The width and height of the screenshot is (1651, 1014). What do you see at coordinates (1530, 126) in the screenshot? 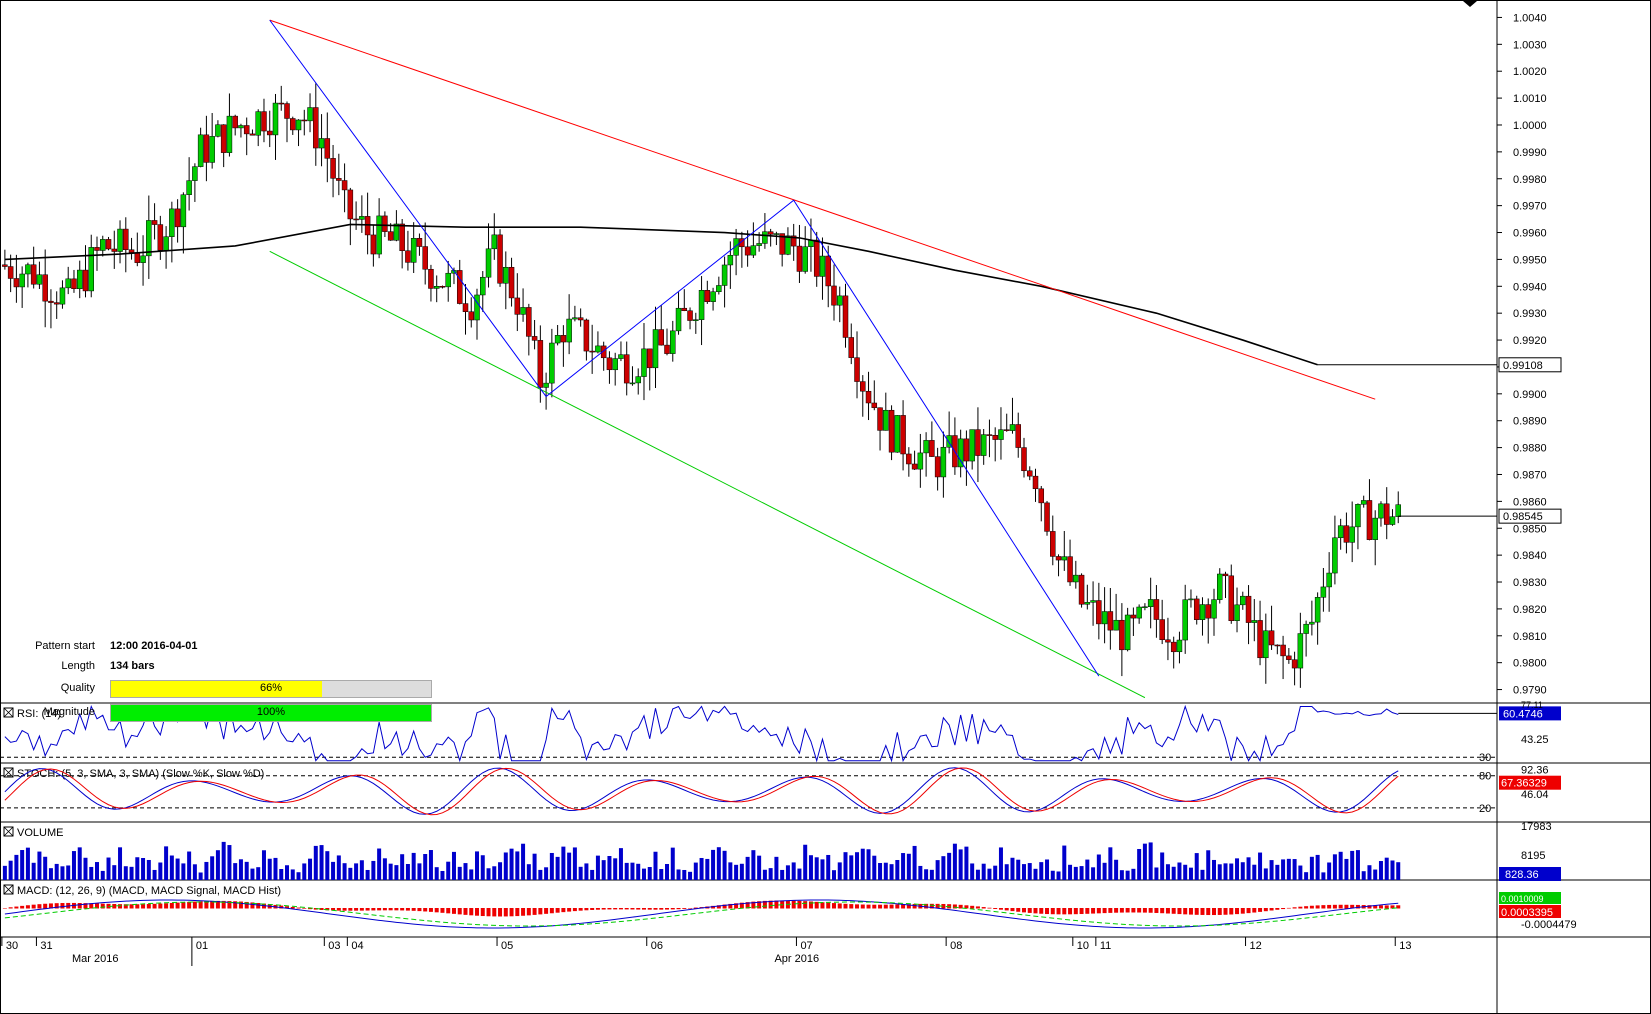
I see `price-tick-label: 1.0000` at bounding box center [1530, 126].